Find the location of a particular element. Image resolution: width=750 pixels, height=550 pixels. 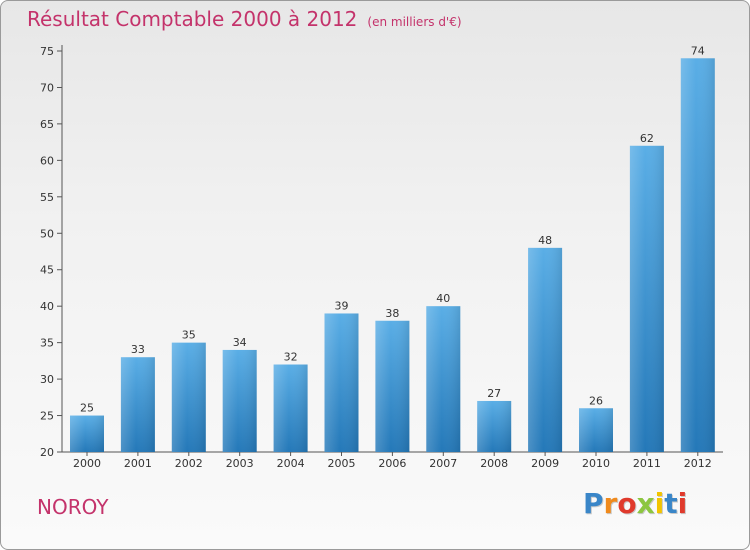

data-label: 48 is located at coordinates (545, 240).